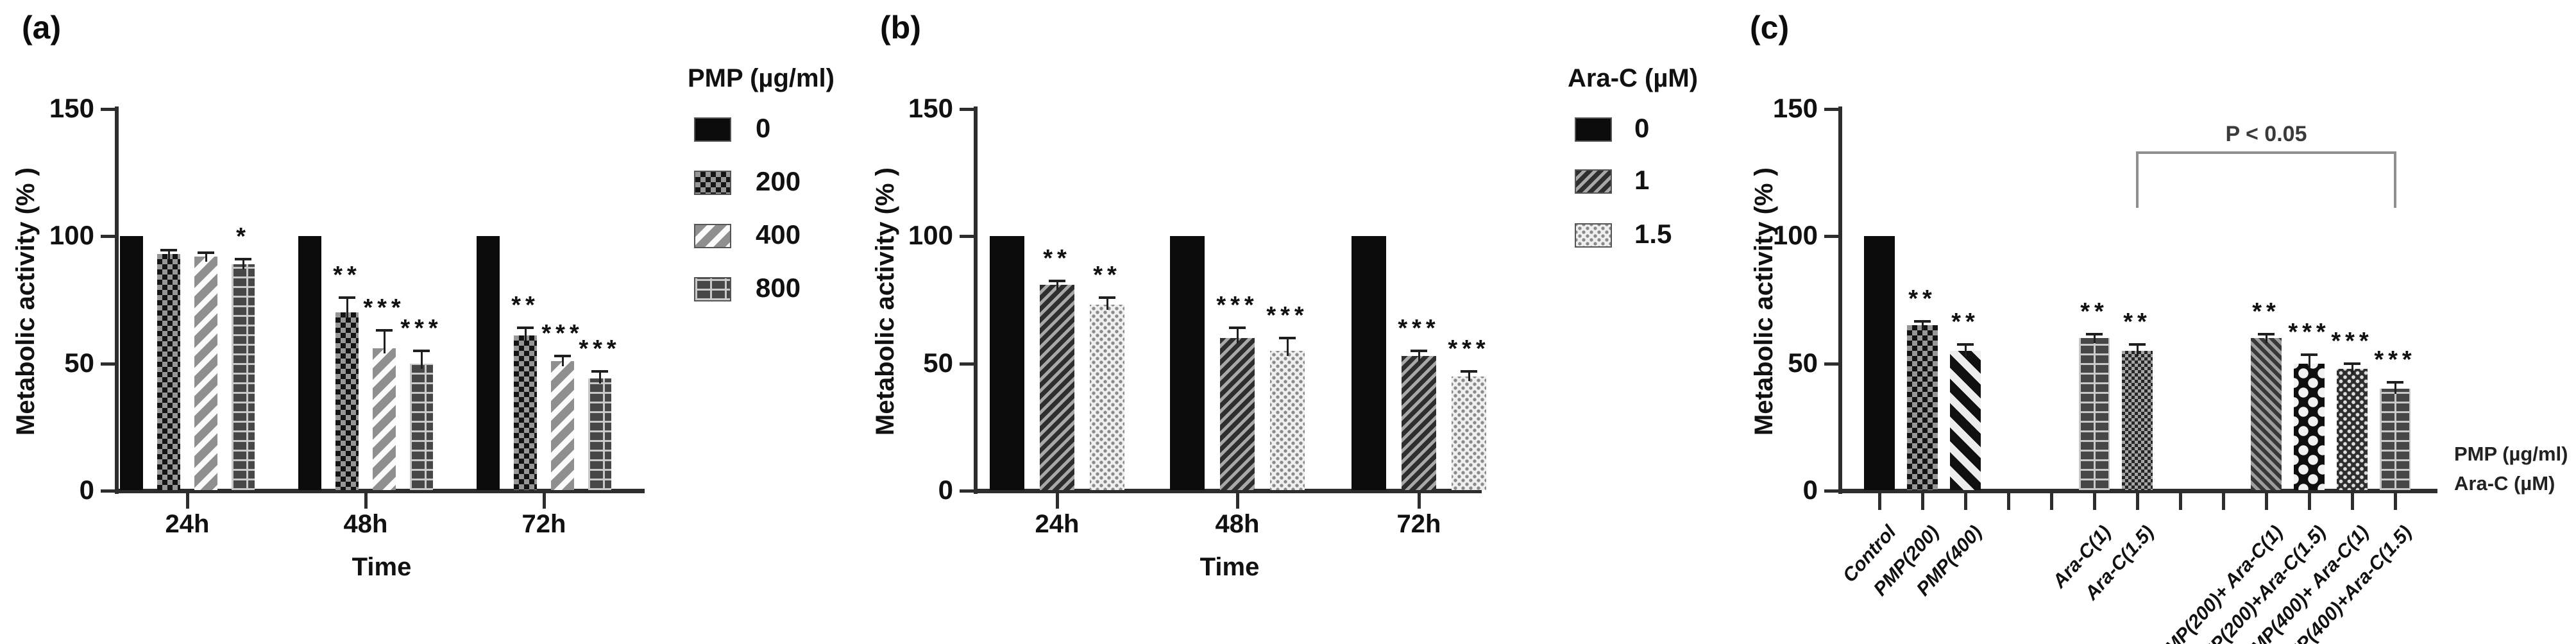  What do you see at coordinates (778, 181) in the screenshot?
I see `legend-label-a-200: 200` at bounding box center [778, 181].